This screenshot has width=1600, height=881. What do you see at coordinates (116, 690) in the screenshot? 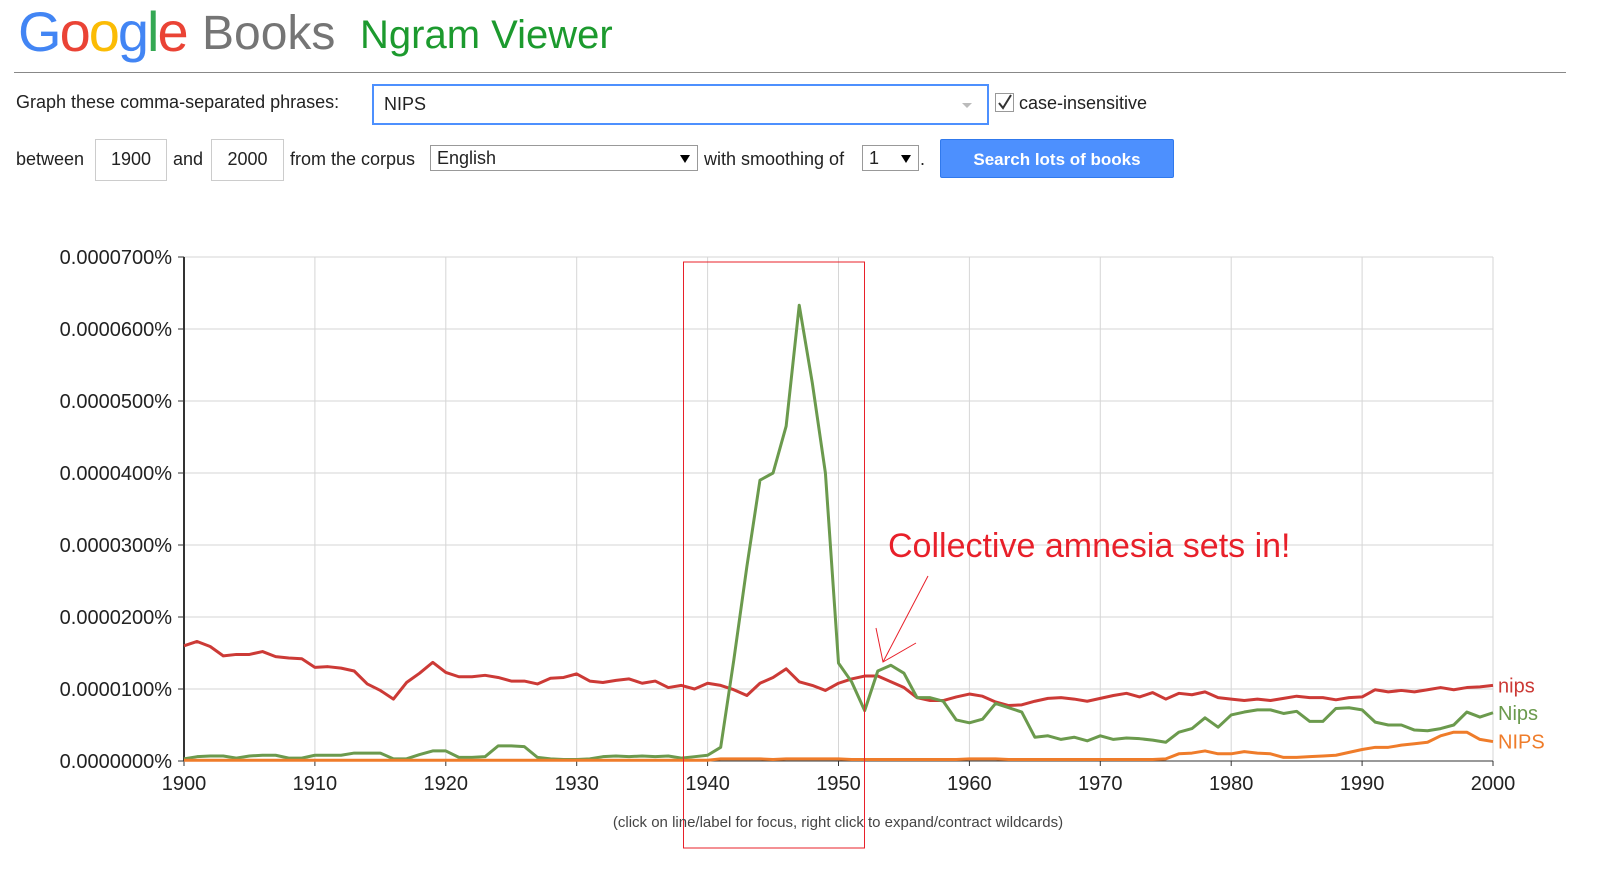
I see `y-tick-label: 0.0000100%` at bounding box center [116, 690].